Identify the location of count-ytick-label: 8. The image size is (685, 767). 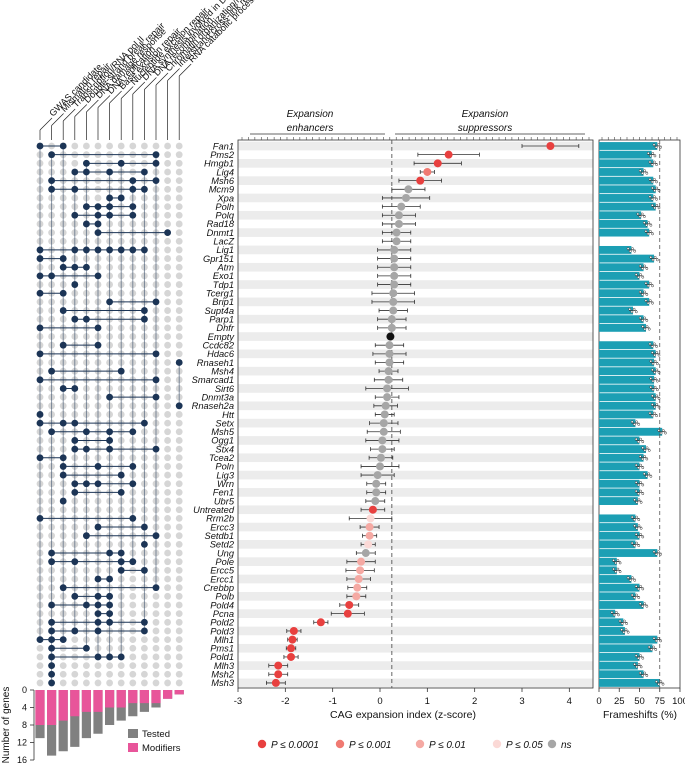
(24, 725).